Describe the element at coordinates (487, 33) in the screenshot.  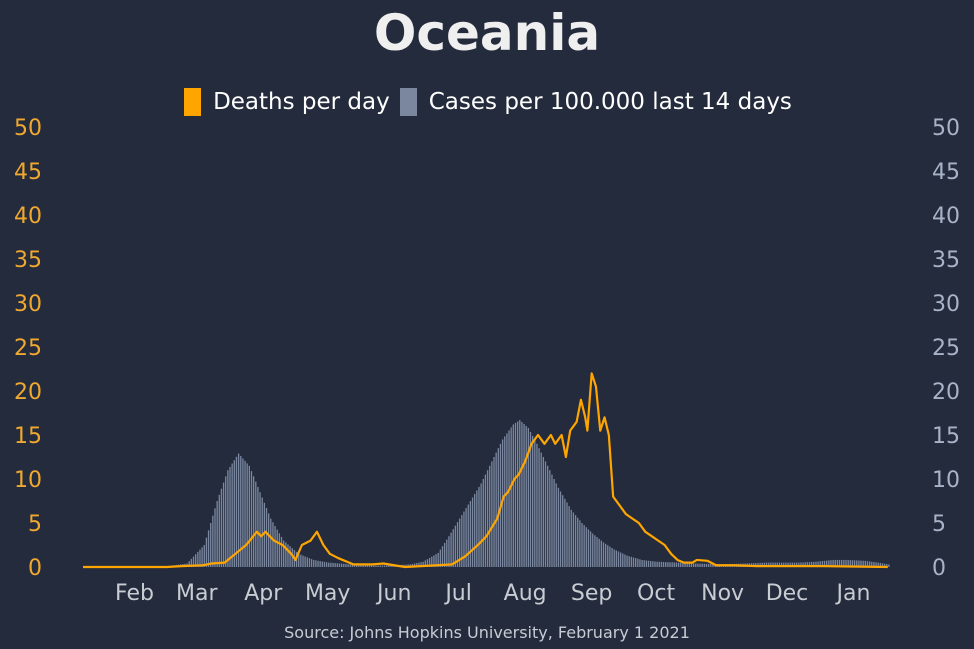
I see `chart-title: Oceania` at that location.